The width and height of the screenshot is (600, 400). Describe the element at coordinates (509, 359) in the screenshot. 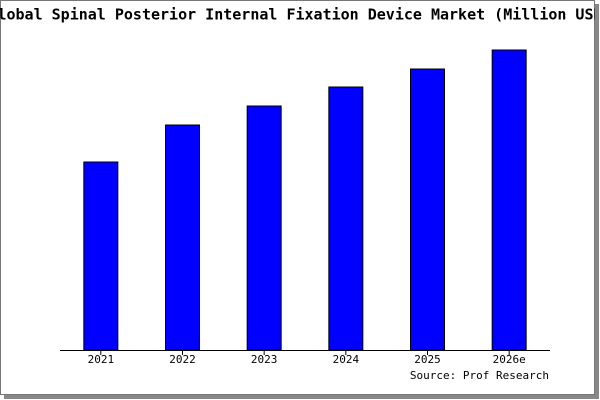

I see `x-tick-label: 2026e` at that location.